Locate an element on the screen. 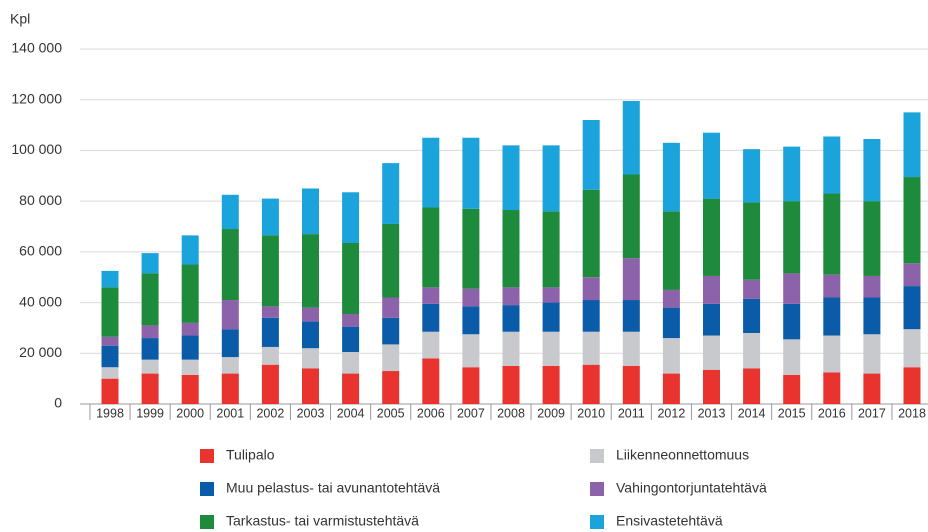 Image resolution: width=928 pixels, height=532 pixels. x-tick-label: 2001 is located at coordinates (230, 413).